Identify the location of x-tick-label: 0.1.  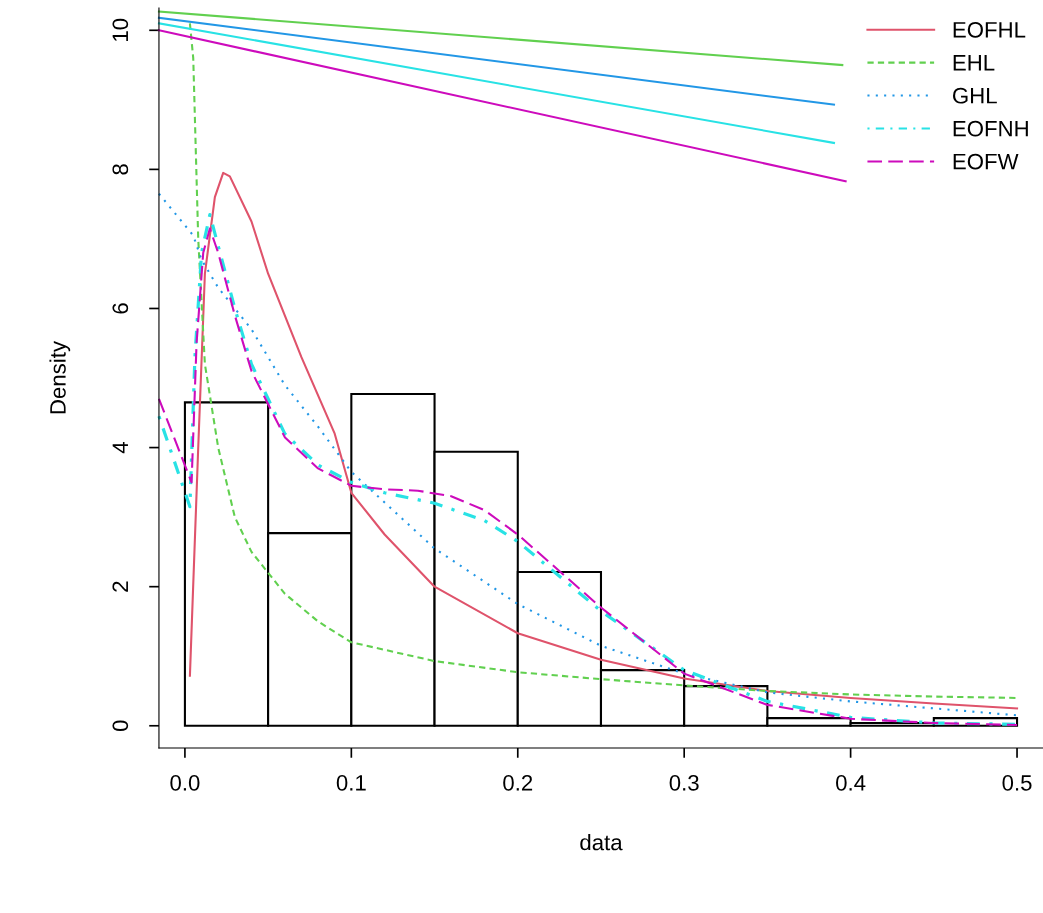
(351, 783).